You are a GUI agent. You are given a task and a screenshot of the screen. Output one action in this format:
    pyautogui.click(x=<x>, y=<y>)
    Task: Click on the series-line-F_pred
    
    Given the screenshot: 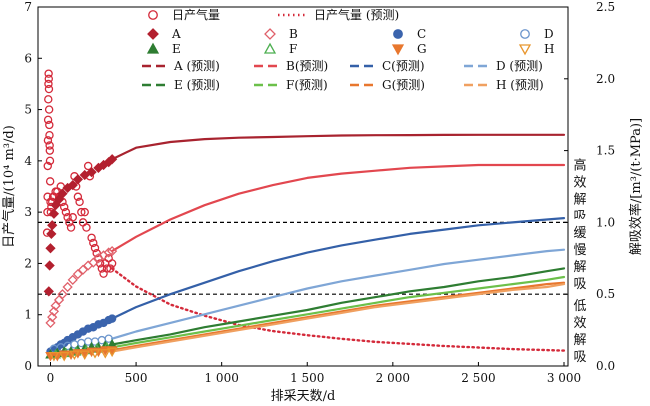 What is the action you would take?
    pyautogui.click(x=338, y=312)
    